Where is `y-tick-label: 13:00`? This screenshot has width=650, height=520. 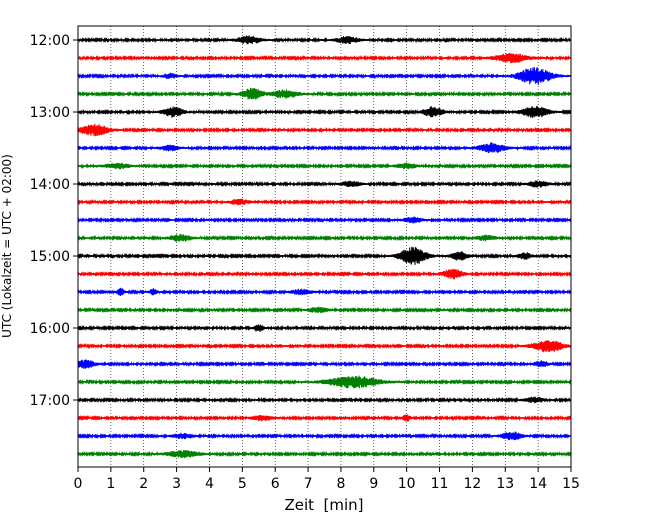 y-tick-label: 13:00 is located at coordinates (50, 113).